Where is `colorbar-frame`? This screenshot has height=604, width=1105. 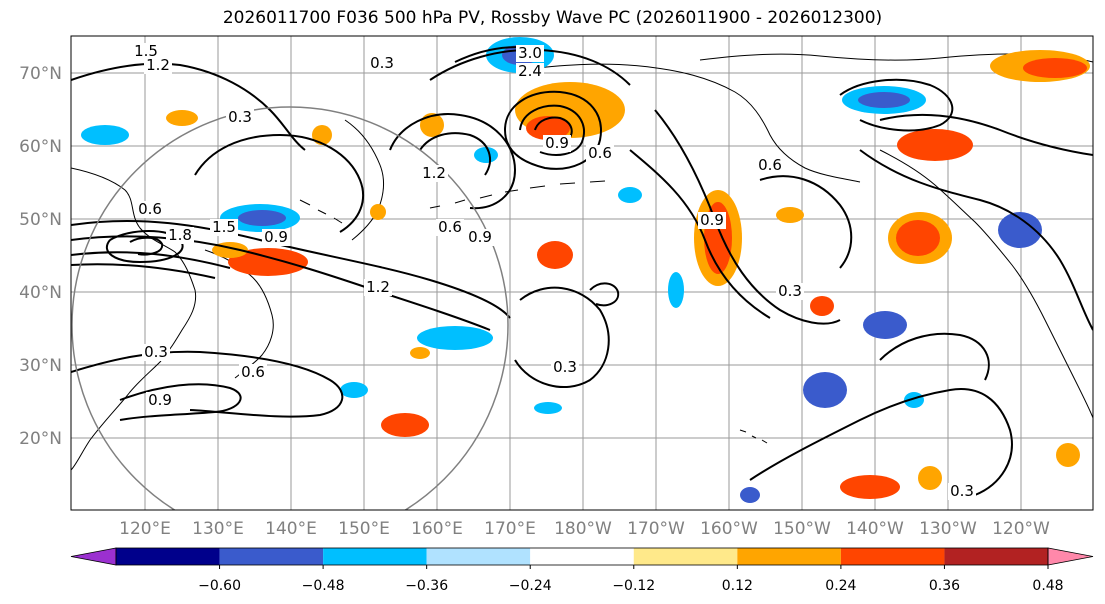 colorbar-frame is located at coordinates (582, 556).